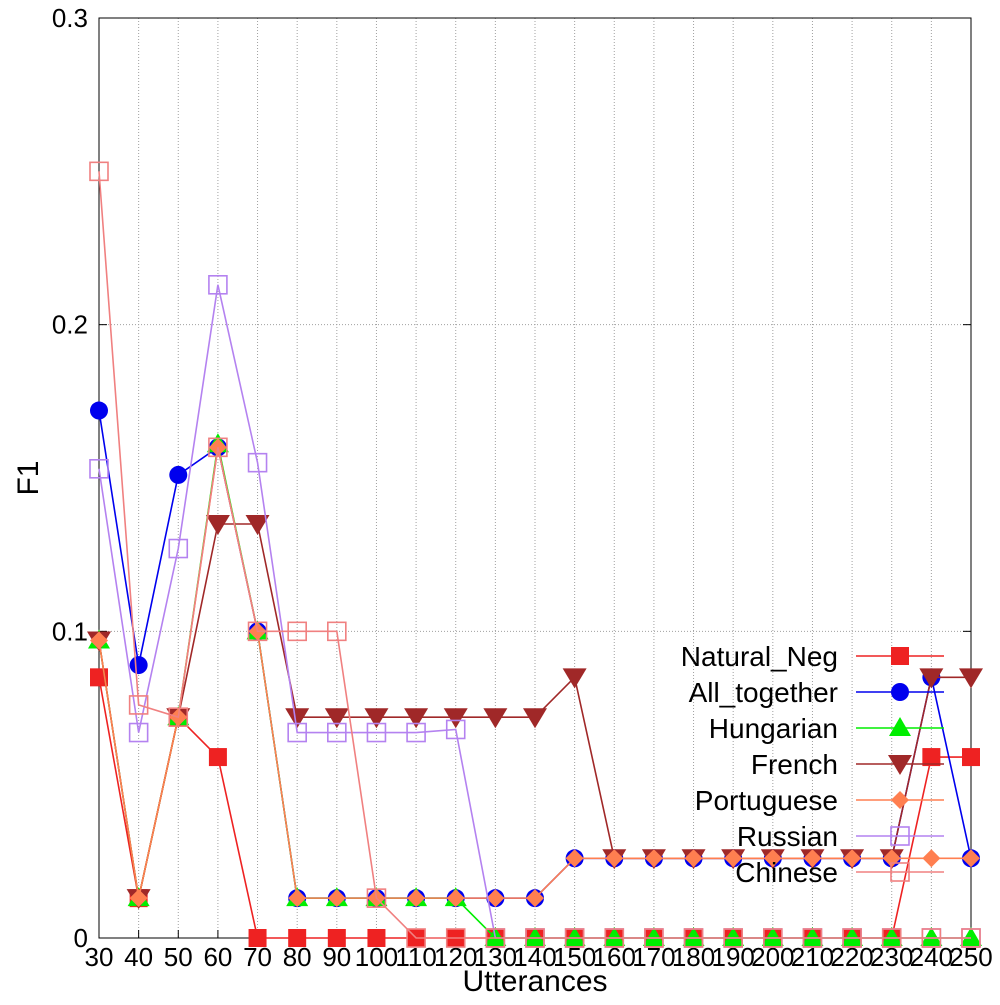 This screenshot has height=1005, width=1000. What do you see at coordinates (70, 325) in the screenshot?
I see `y-tick-label: 0.2` at bounding box center [70, 325].